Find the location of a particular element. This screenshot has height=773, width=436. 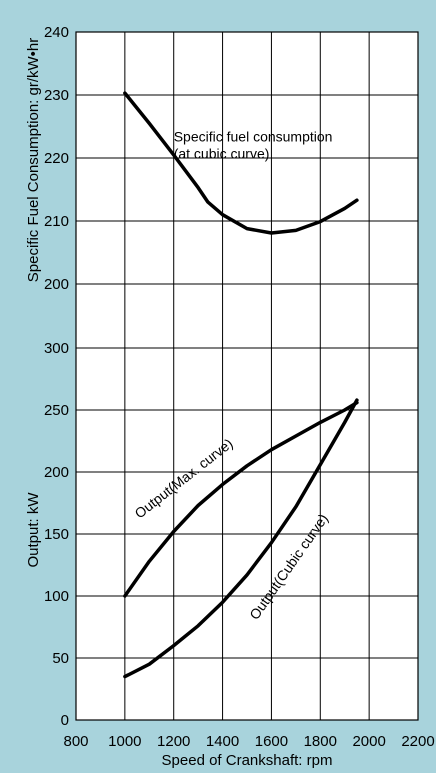

x-ticks: 800 1000 1200 1400 1600 1800 2000 2200 is located at coordinates (248, 741).